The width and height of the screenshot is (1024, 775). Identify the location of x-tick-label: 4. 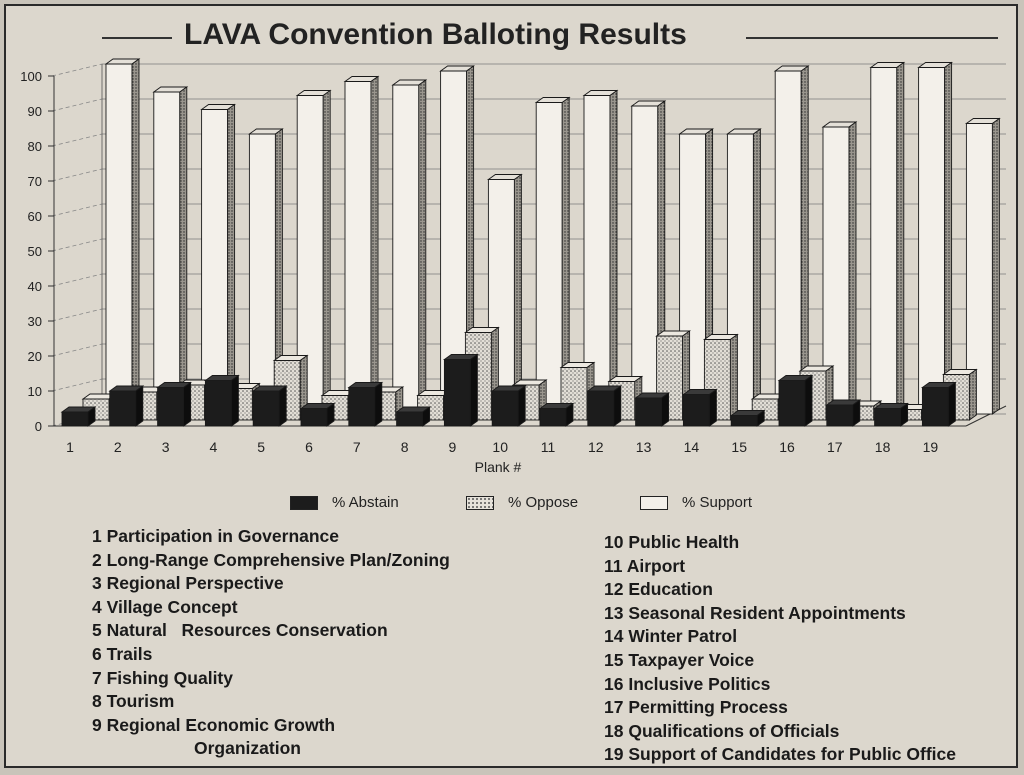
(214, 447).